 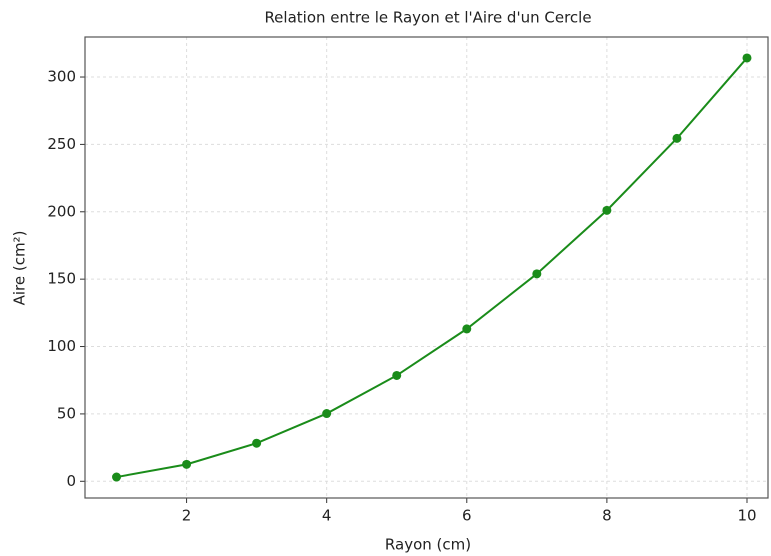 I want to click on x-axis-label: Rayon (cm), so click(x=428, y=545).